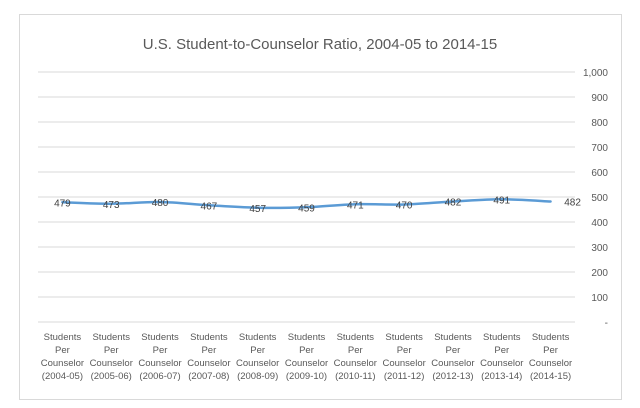 Image resolution: width=640 pixels, height=408 pixels. Describe the element at coordinates (599, 148) in the screenshot. I see `y-tick-label: 700` at that location.